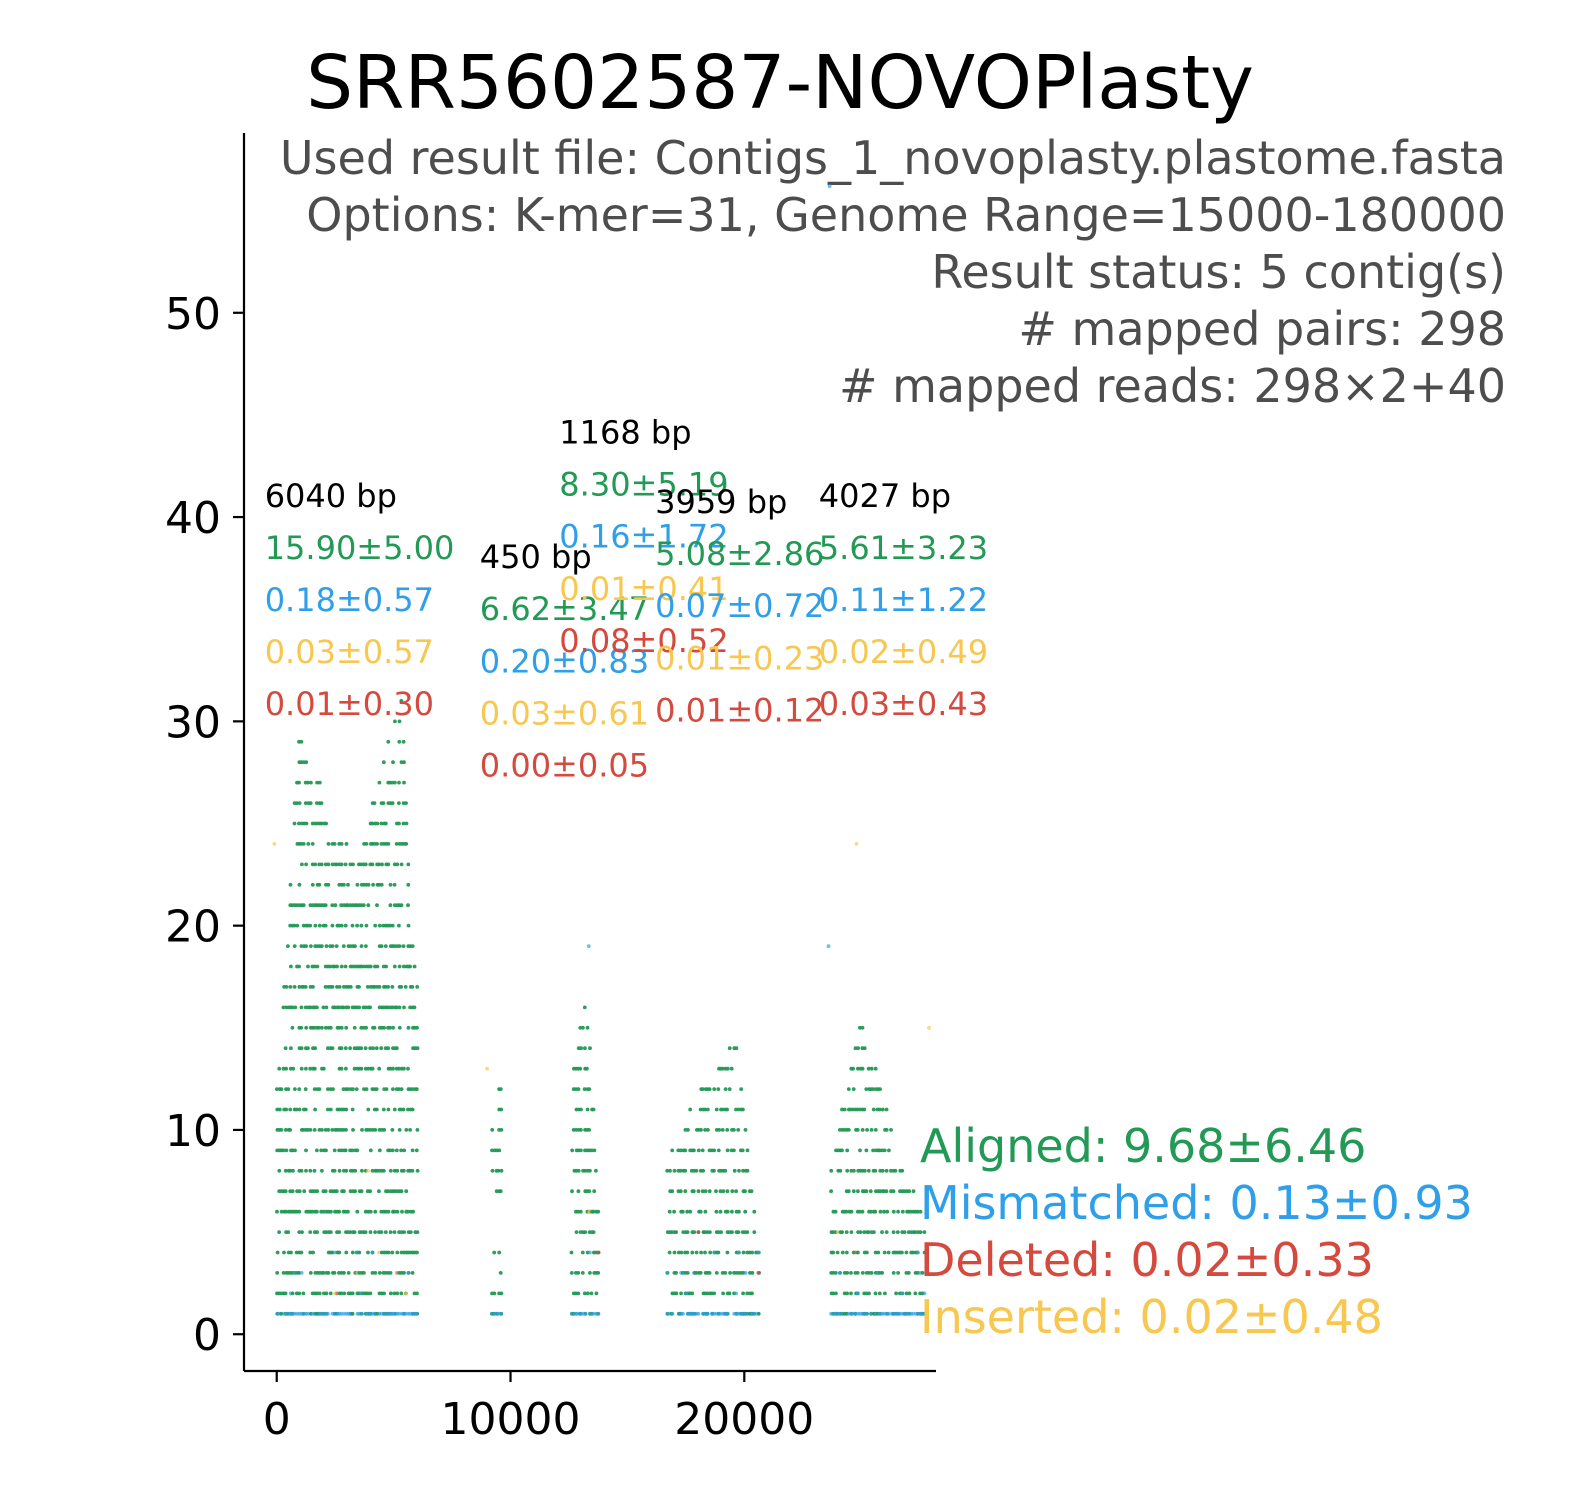  I want to click on contig-mismatched-label: 0.16±1.72, so click(643, 537).